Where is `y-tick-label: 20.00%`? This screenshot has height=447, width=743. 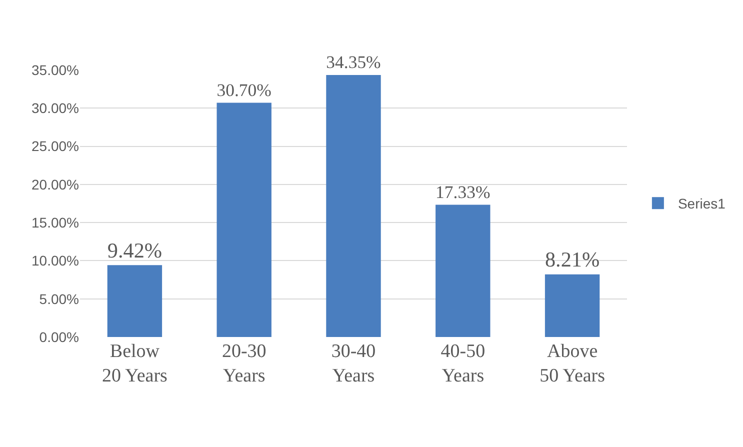 y-tick-label: 20.00% is located at coordinates (55, 184).